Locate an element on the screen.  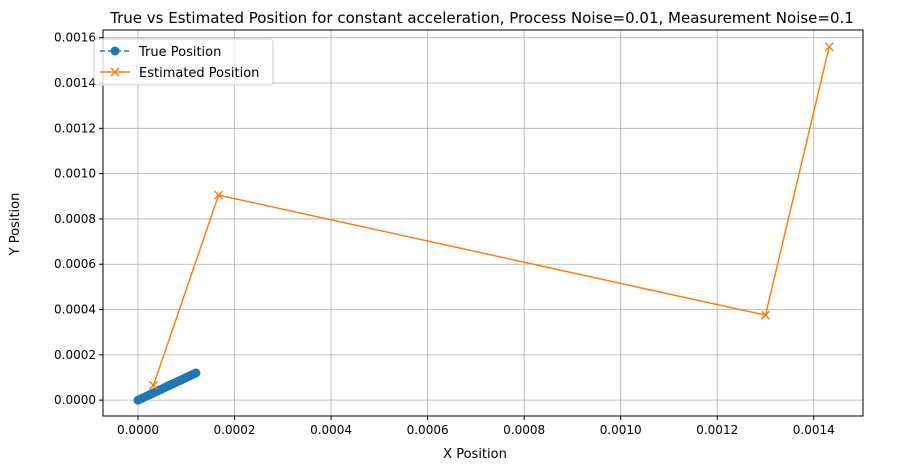
y-tick-label: 0.0008 is located at coordinates (75, 219).